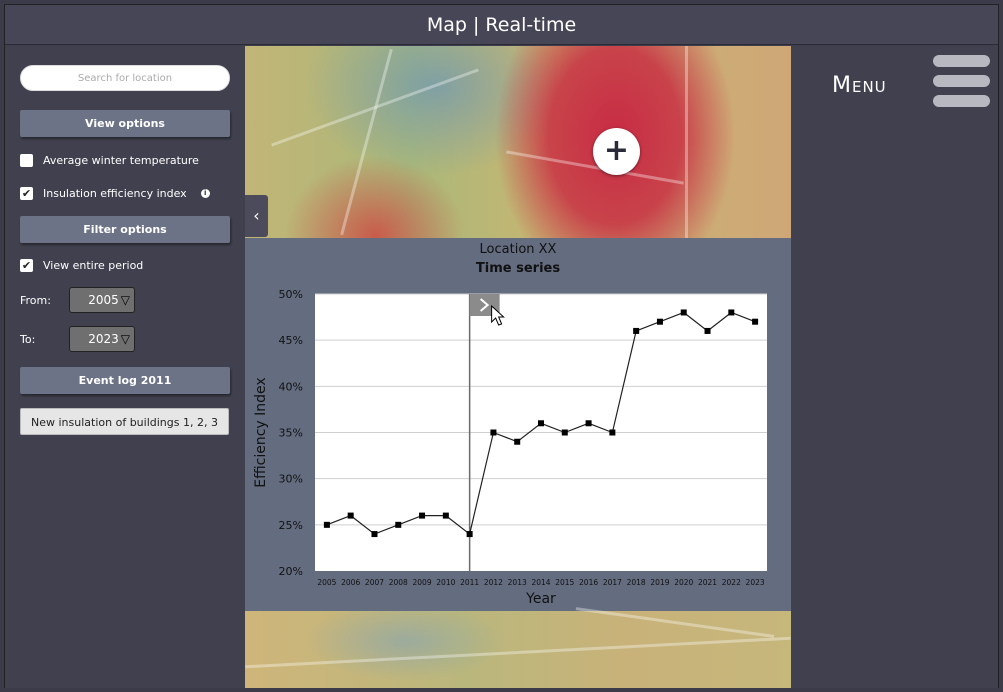 Image resolution: width=1003 pixels, height=692 pixels. I want to click on cursor-icon, so click(498, 315).